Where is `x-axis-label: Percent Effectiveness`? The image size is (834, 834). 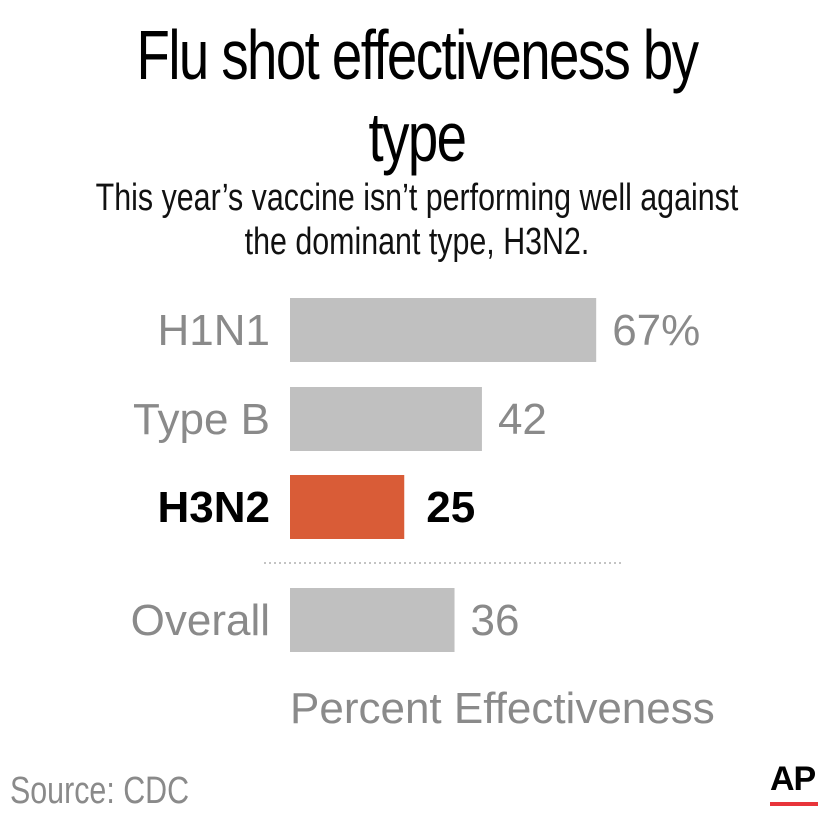 x-axis-label: Percent Effectiveness is located at coordinates (502, 708).